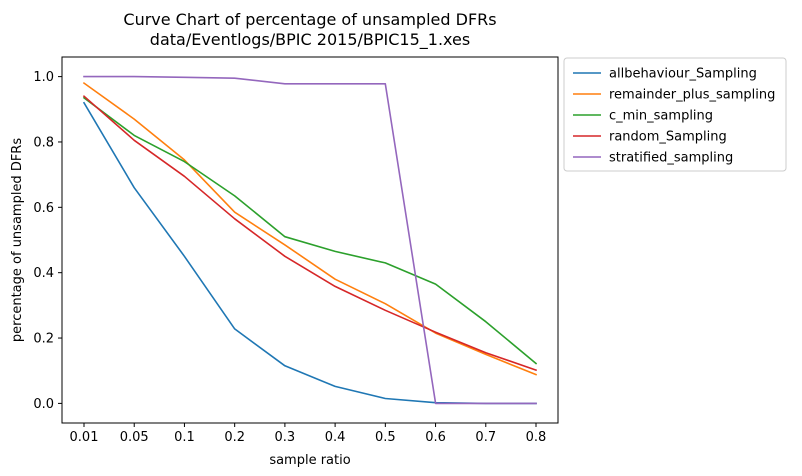 This screenshot has height=476, width=802. Describe the element at coordinates (43, 339) in the screenshot. I see `y-tick-label: 0.2` at that location.